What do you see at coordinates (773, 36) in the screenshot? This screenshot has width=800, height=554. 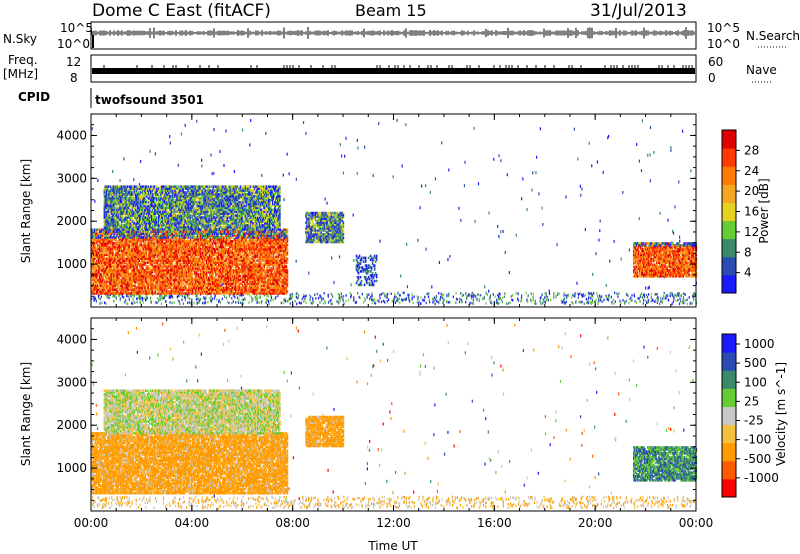 I see `nsearch-label: N.Search` at bounding box center [773, 36].